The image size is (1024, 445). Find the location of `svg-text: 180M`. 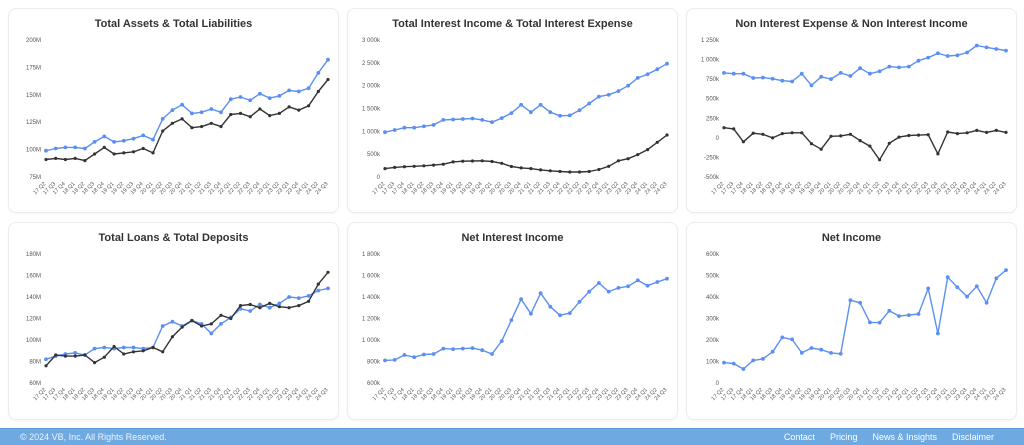

svg-text: 180M is located at coordinates (33, 255).